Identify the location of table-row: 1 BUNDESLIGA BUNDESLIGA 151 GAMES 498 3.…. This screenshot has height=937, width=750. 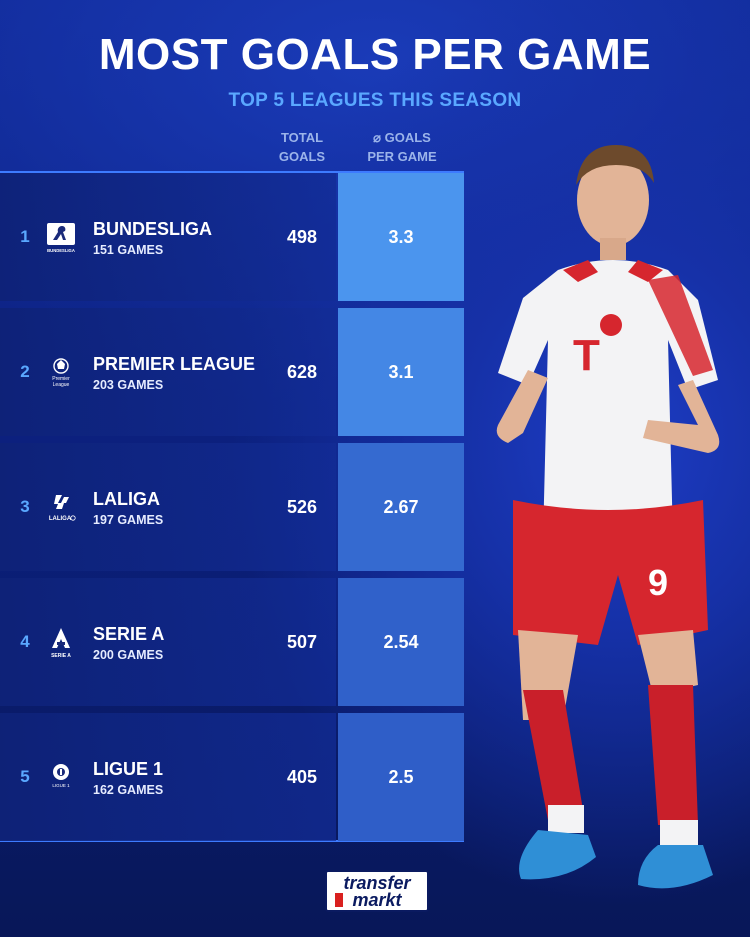
(232, 237).